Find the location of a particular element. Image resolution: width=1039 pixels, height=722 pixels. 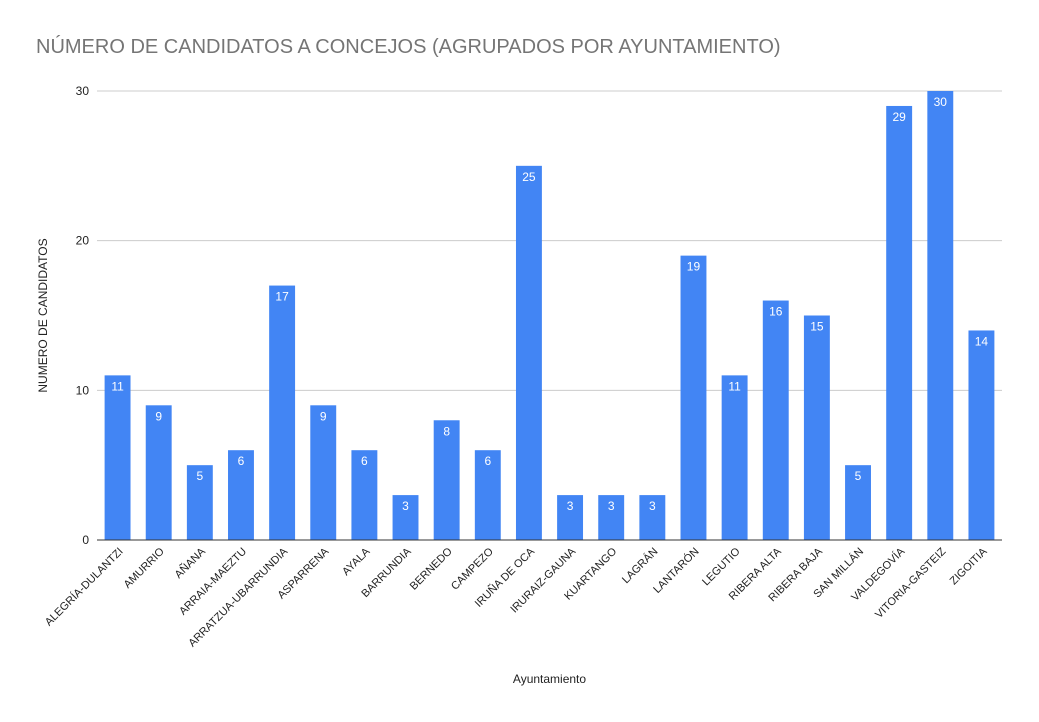

bar-value-label: 19 is located at coordinates (694, 267).